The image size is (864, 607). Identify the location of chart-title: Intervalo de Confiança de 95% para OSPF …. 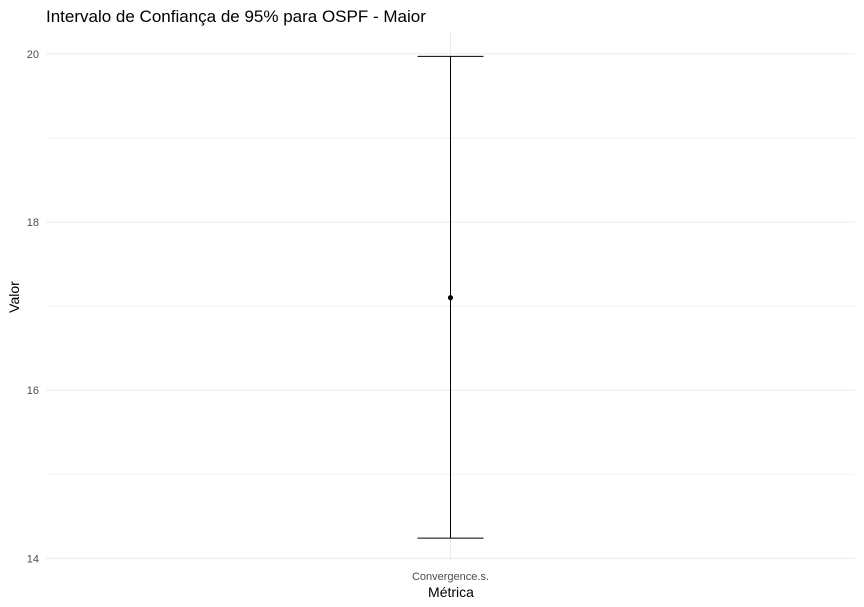
(236, 16).